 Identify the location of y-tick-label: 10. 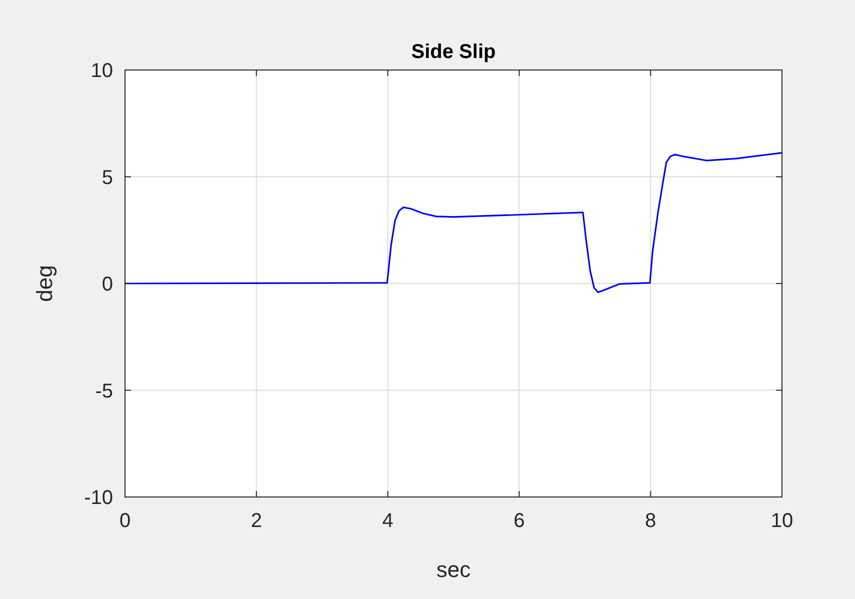
(101, 71).